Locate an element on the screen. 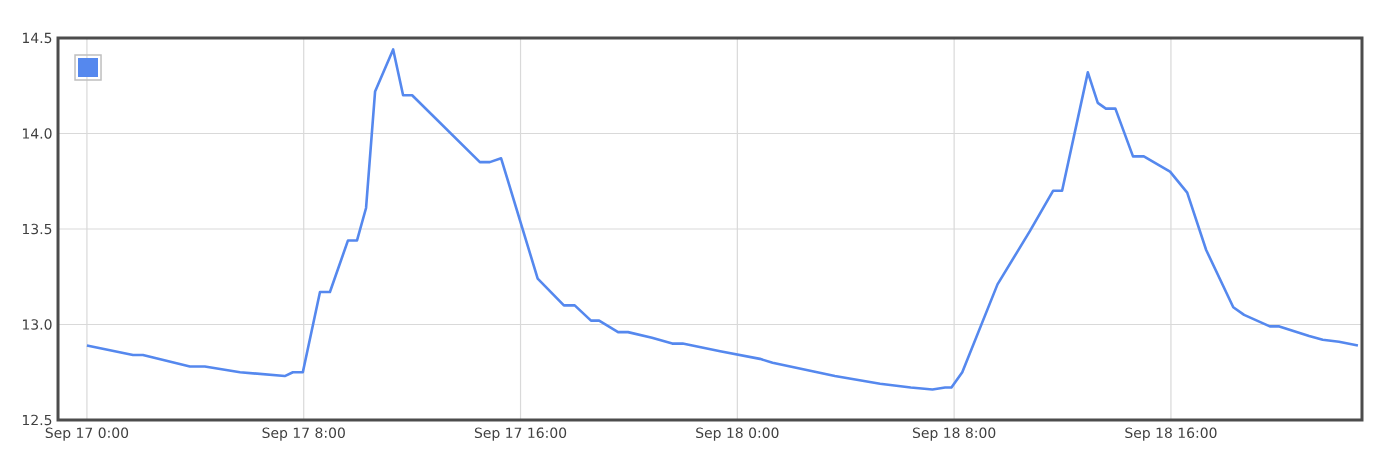  x-tick-label: Sep 18 16:00 is located at coordinates (1171, 434).